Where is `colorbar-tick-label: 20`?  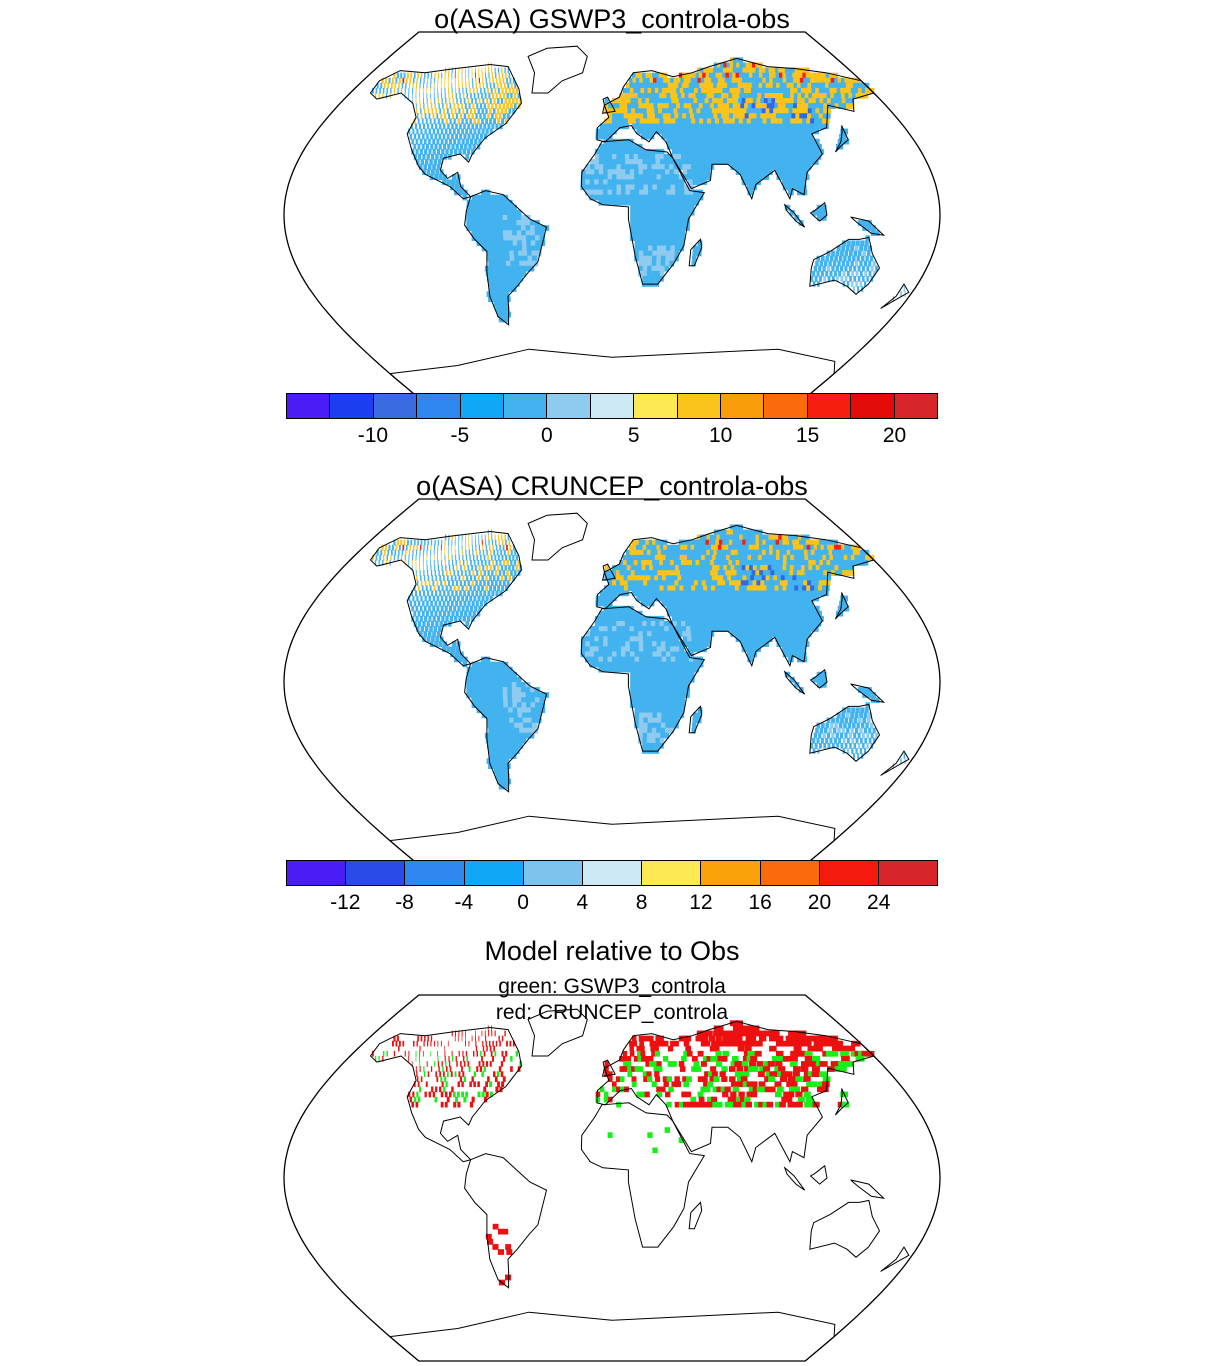 colorbar-tick-label: 20 is located at coordinates (894, 435).